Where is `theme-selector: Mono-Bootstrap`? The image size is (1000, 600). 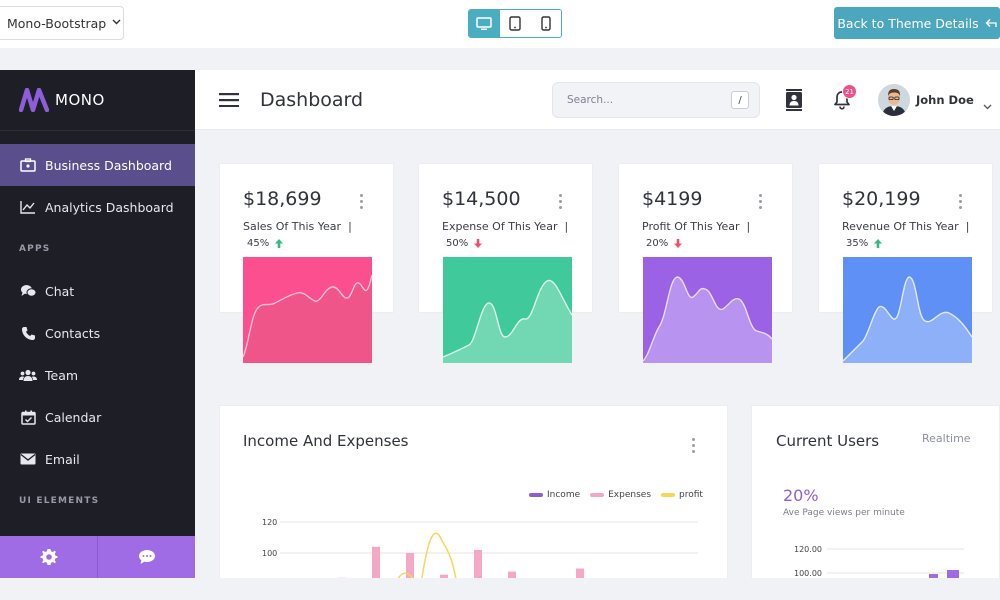
theme-selector: Mono-Bootstrap is located at coordinates (62, 23).